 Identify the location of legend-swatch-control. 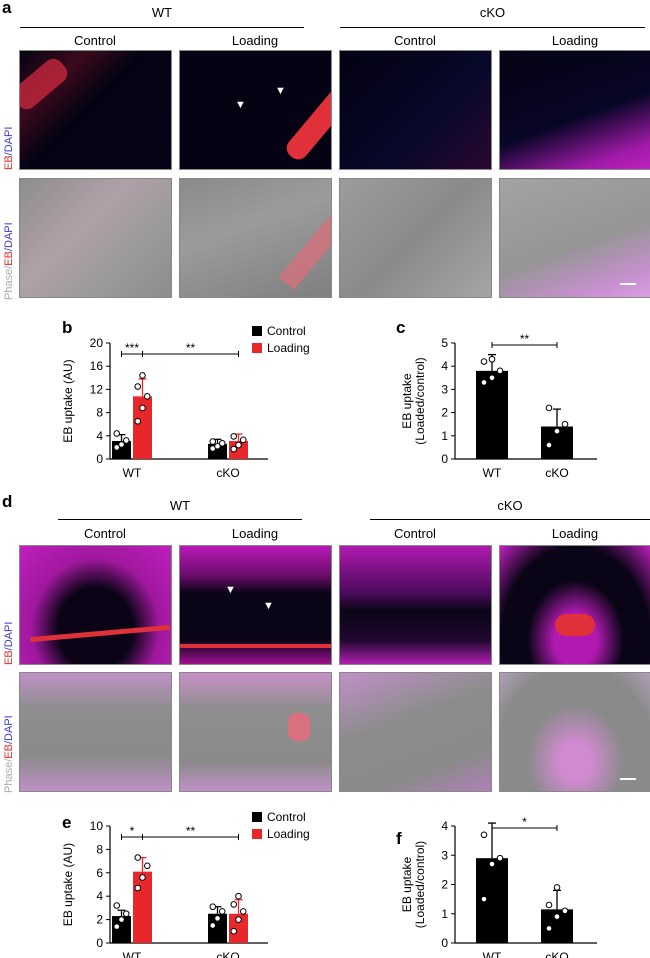
(257, 331).